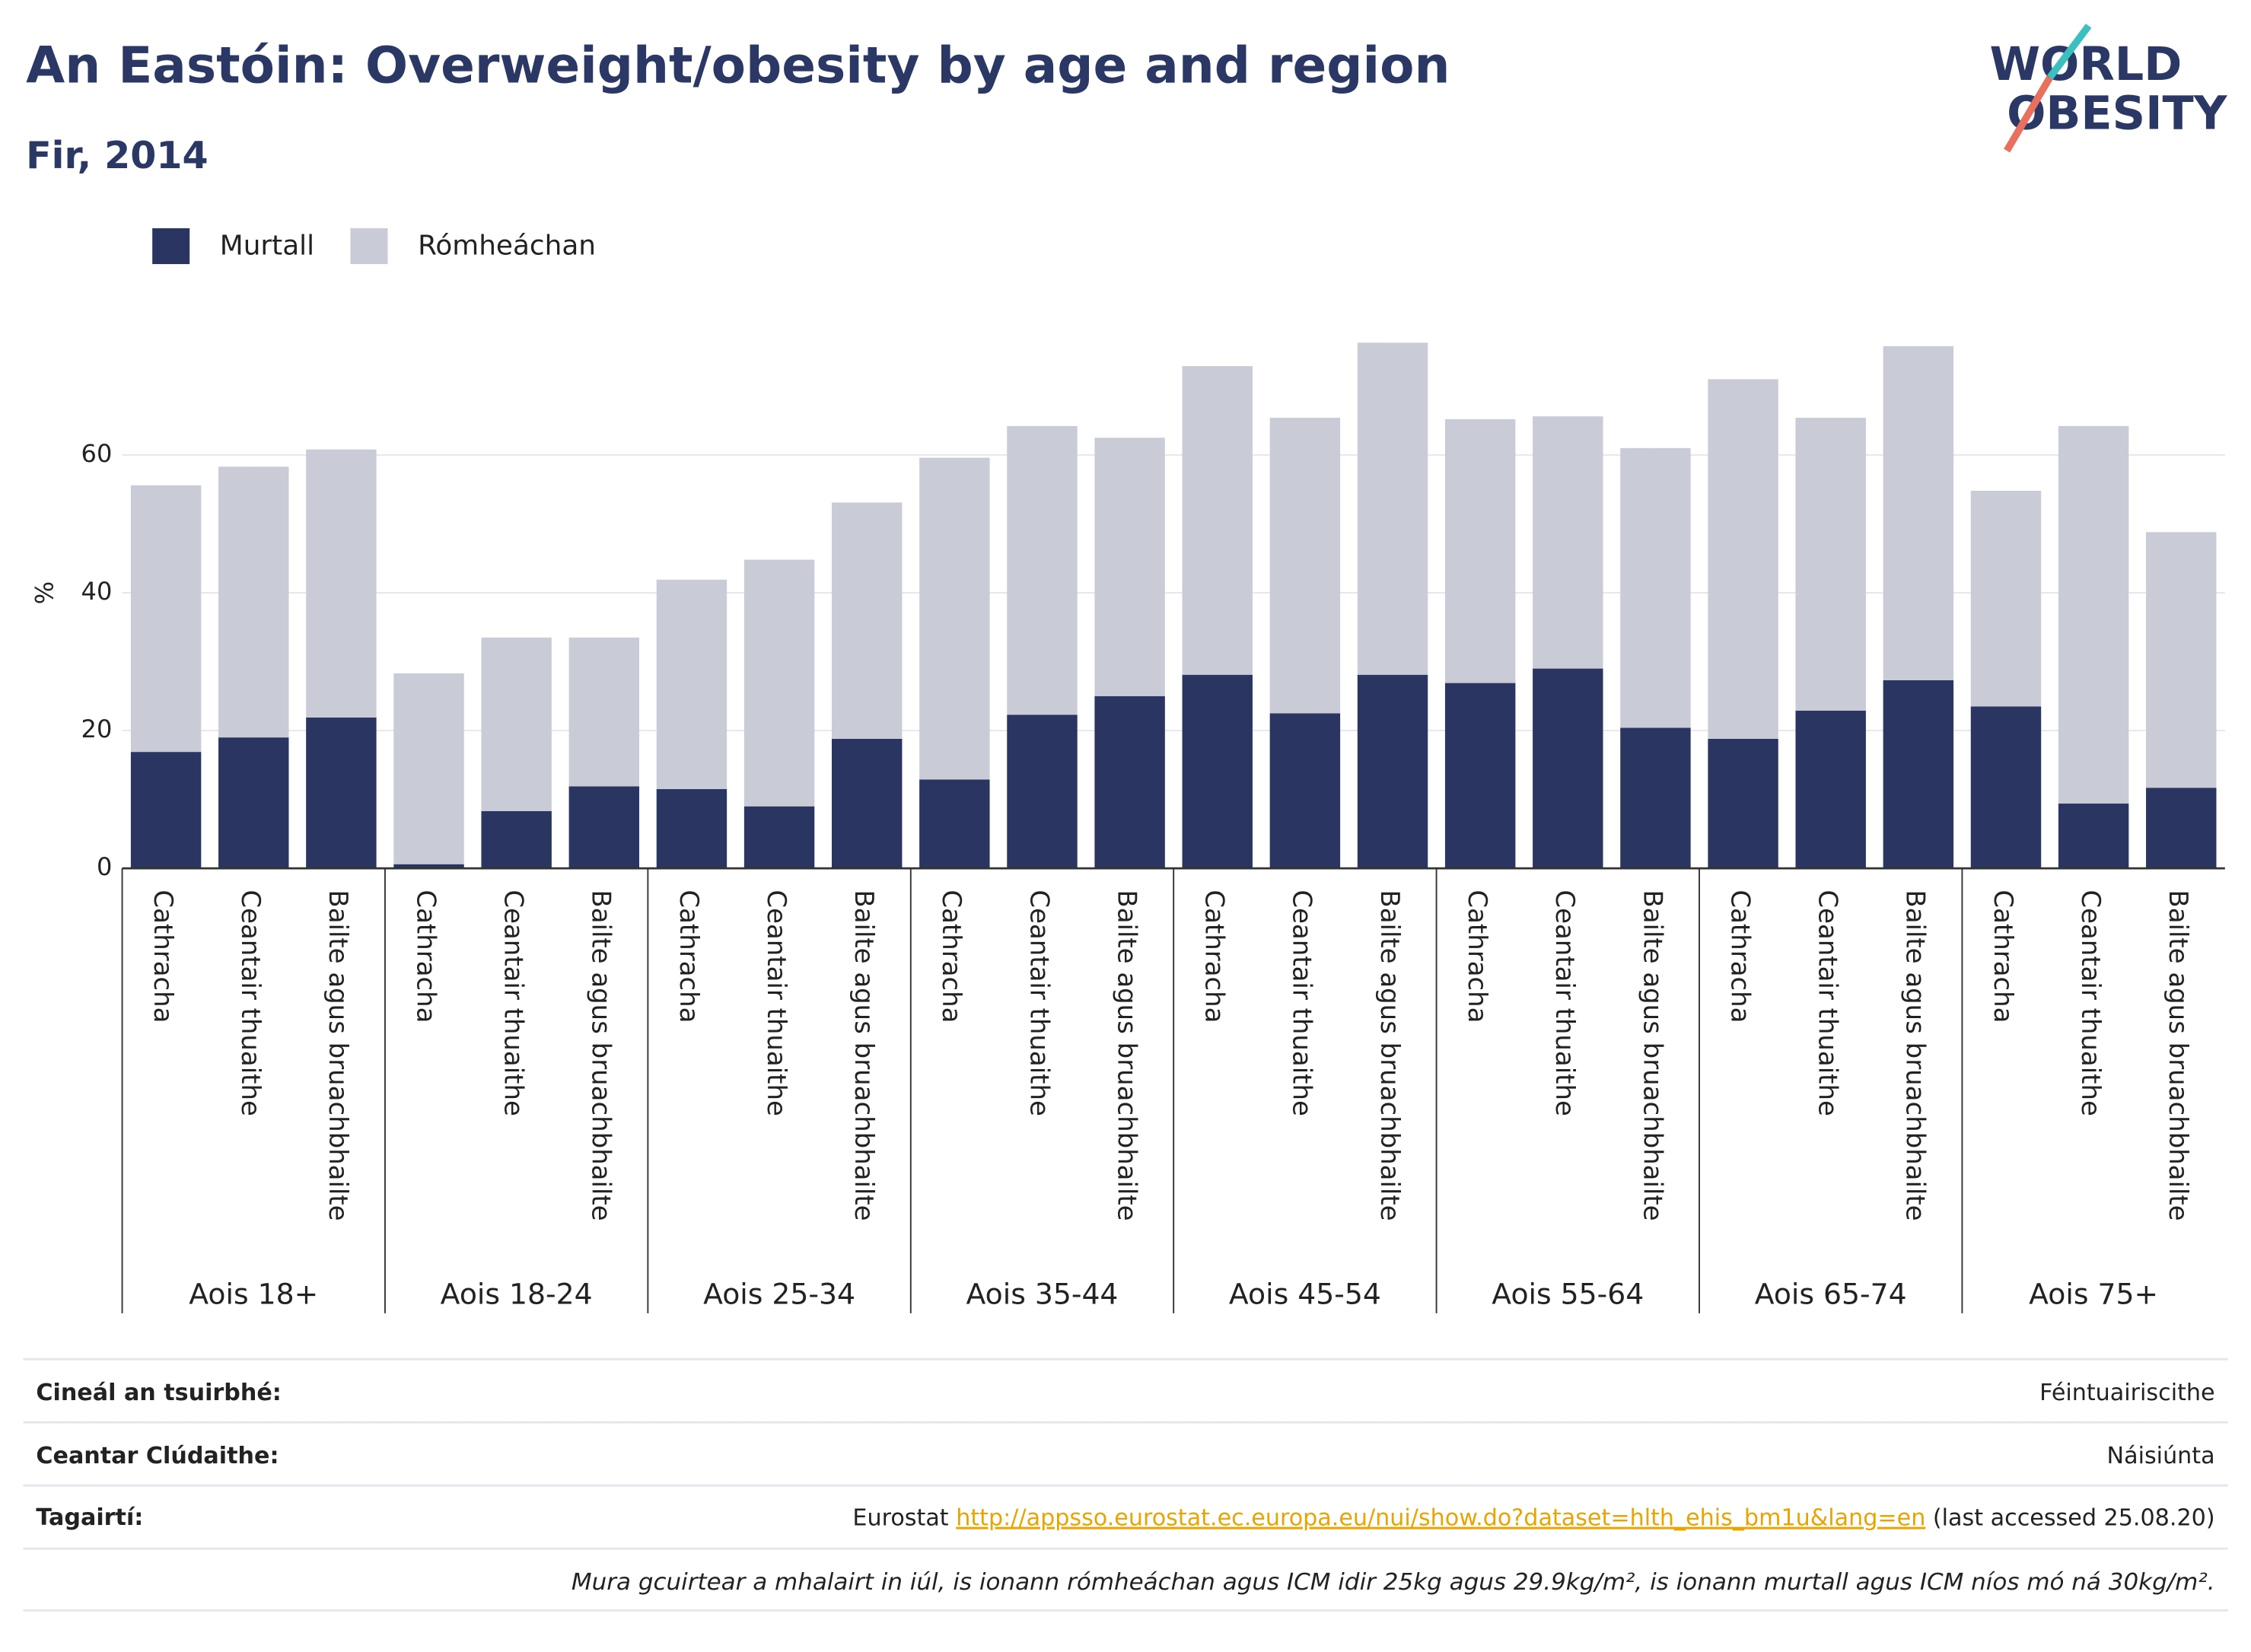  I want to click on group-label: Aois 18+, so click(253, 1294).